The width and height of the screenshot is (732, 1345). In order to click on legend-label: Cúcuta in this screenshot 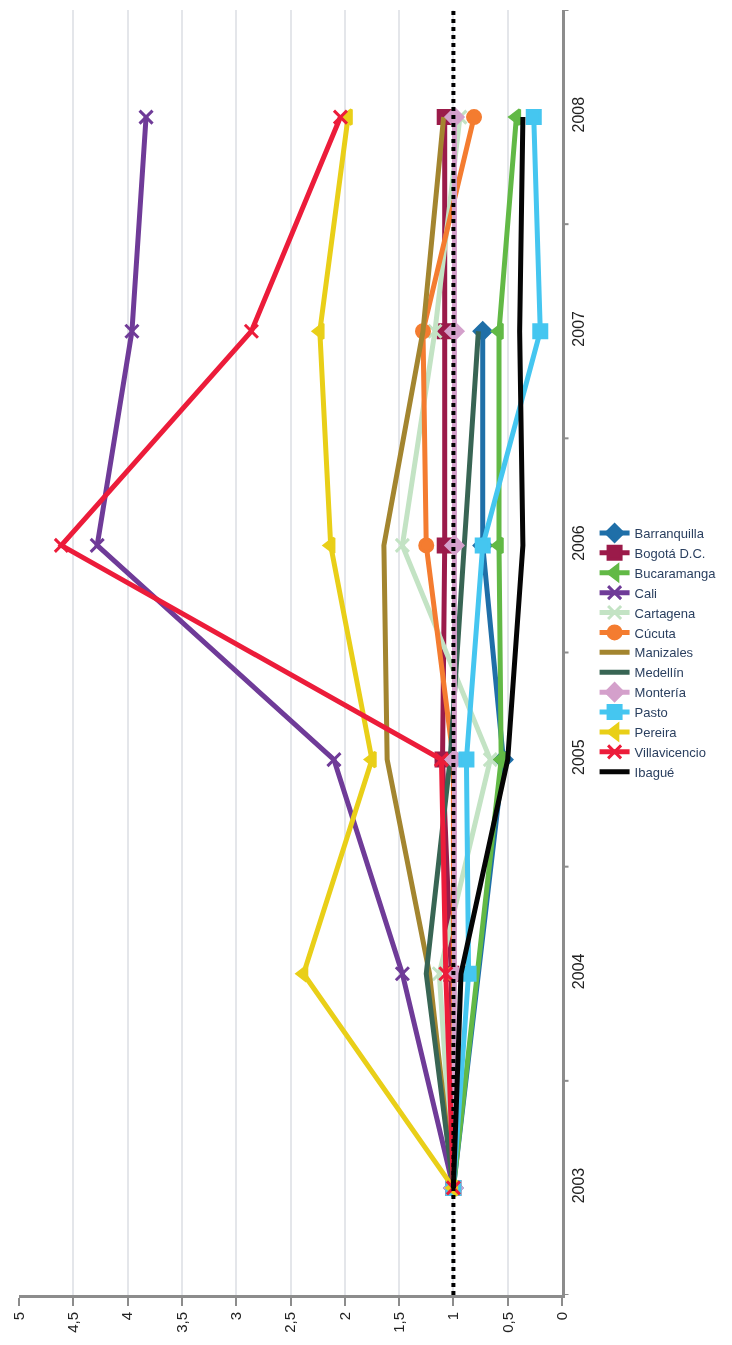, I will do `click(655, 633)`.